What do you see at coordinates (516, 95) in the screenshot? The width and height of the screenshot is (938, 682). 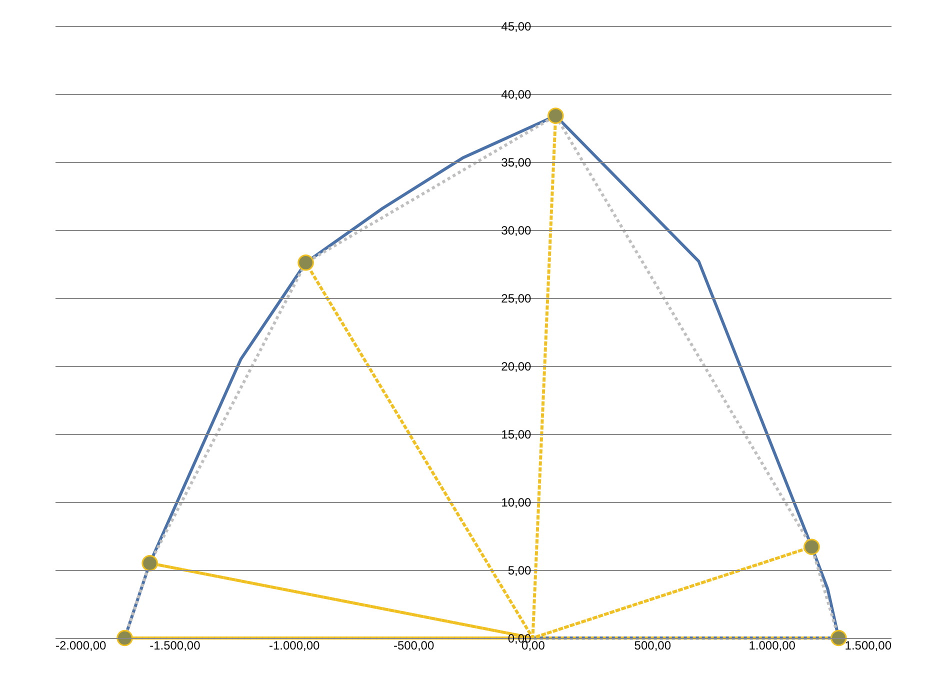 I see `y-tick-label: 40,00` at bounding box center [516, 95].